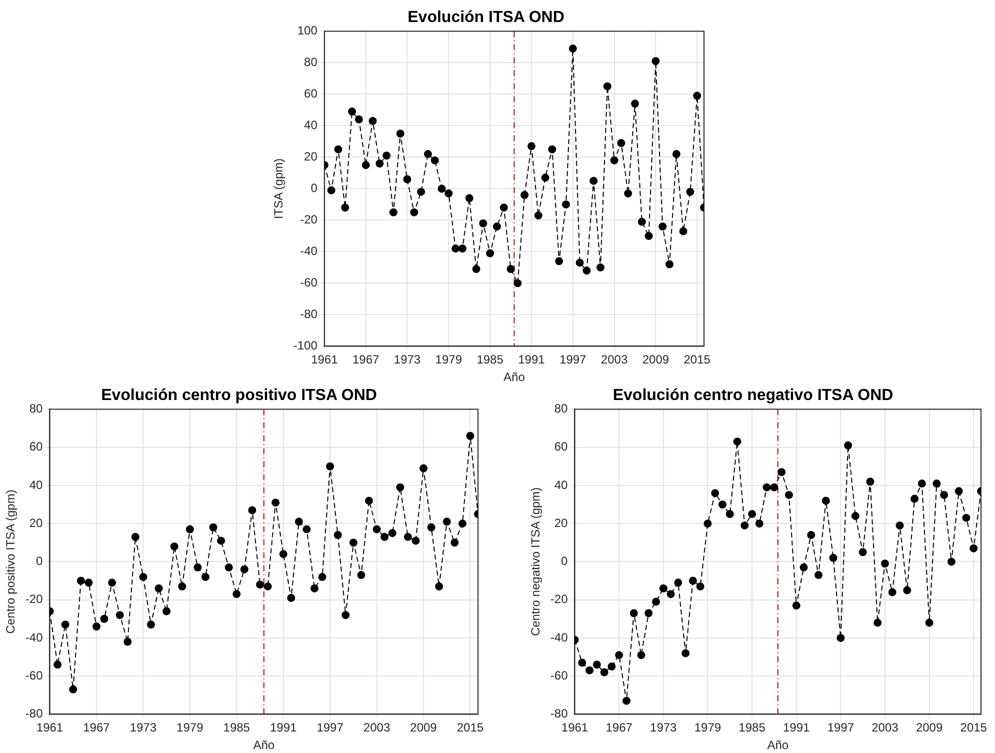 This screenshot has width=995, height=753. I want to click on y-axis-title: Centro positivo ITSA (gpm), so click(11, 562).